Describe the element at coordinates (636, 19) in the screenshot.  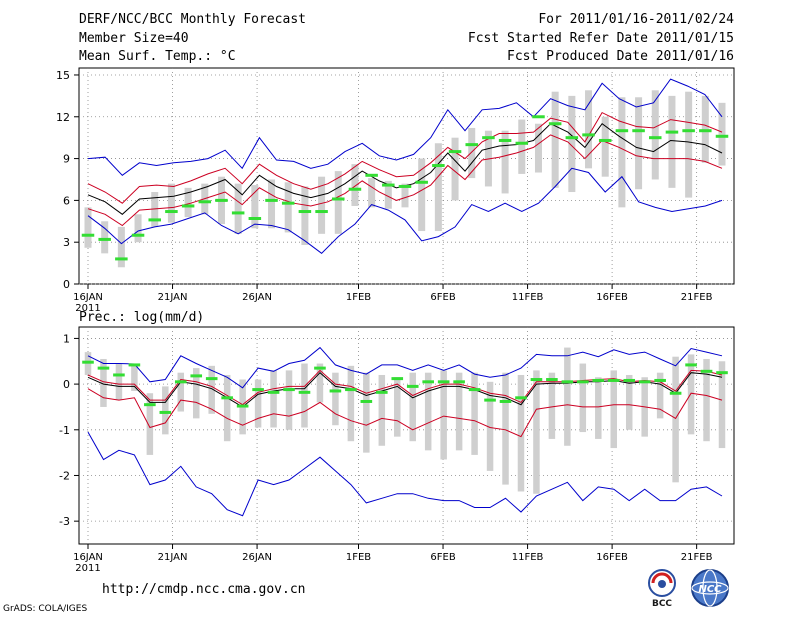
I see `forecast-period-label: For 2011/01/16-2011/02/24` at that location.